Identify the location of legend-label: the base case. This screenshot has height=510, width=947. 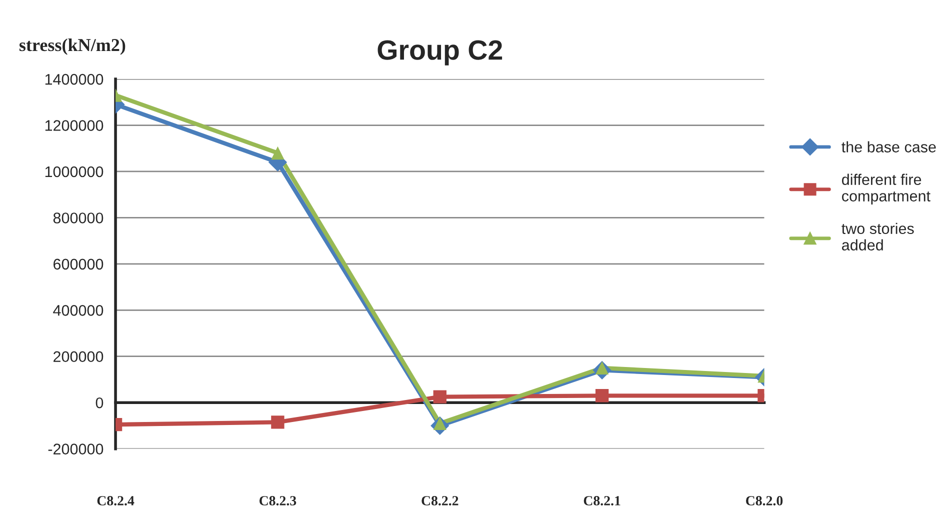
(889, 146).